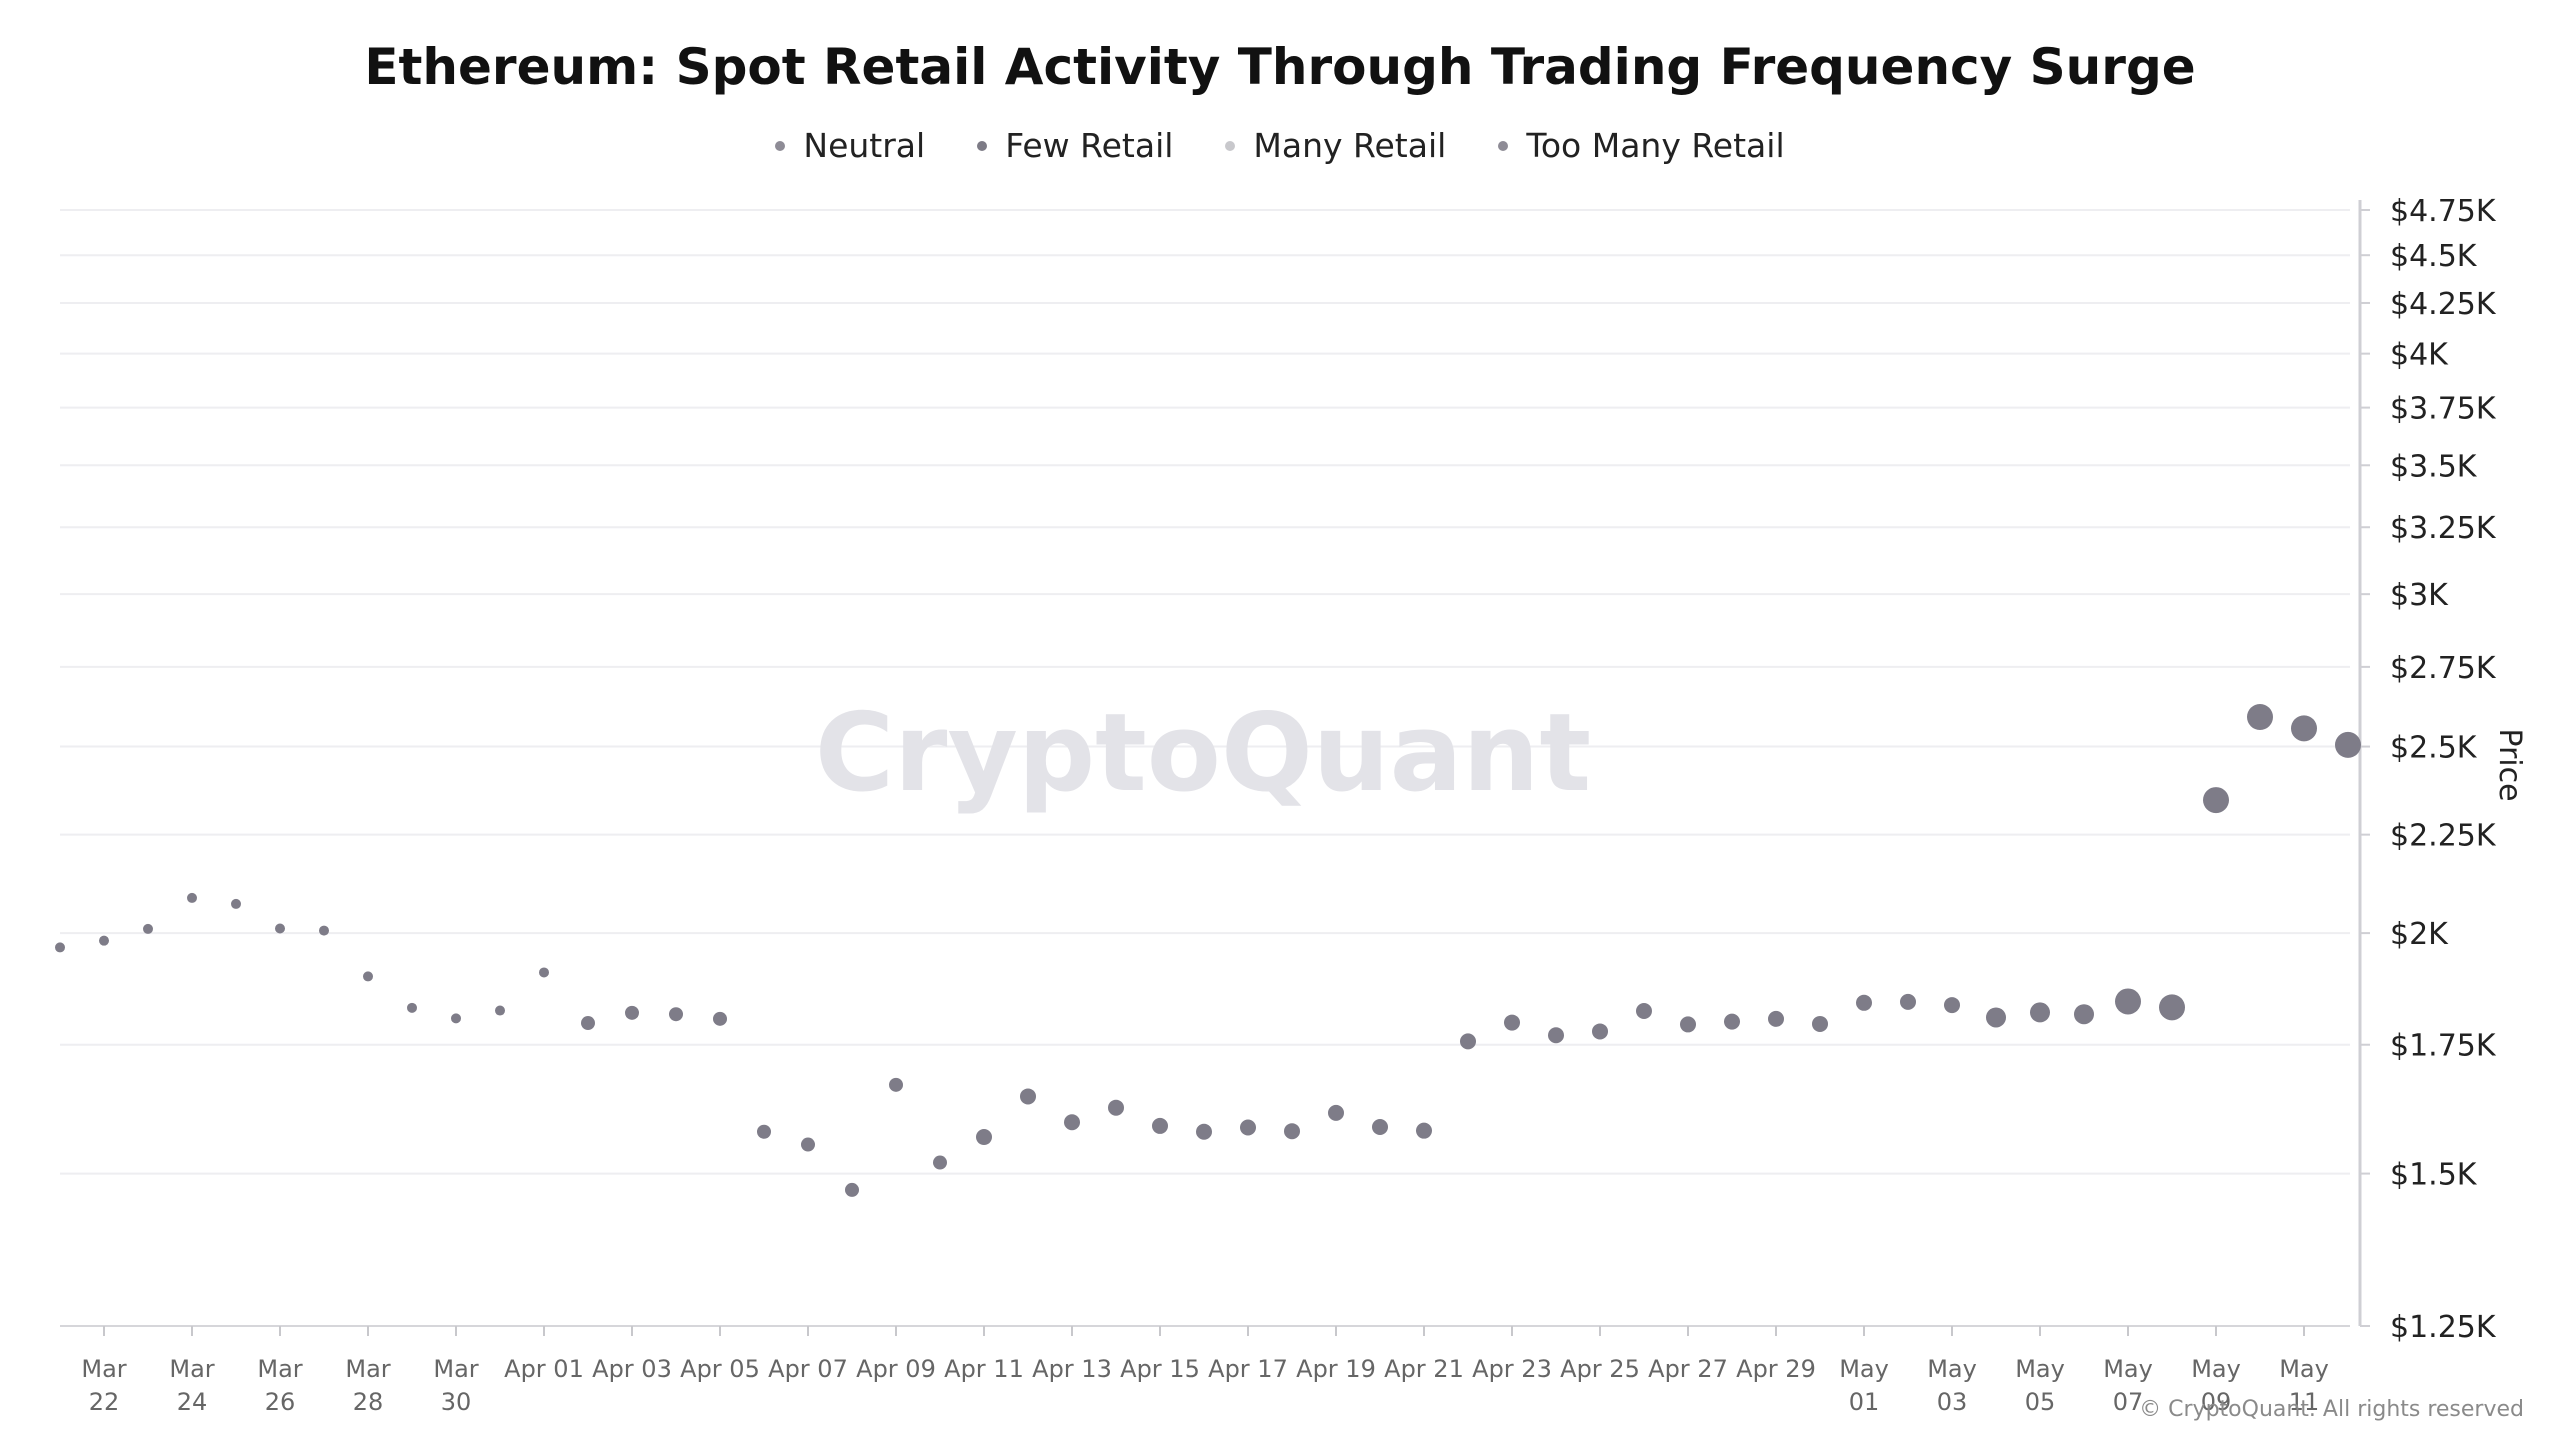 Image resolution: width=2560 pixels, height=1440 pixels. What do you see at coordinates (1075, 145) in the screenshot?
I see `legend-item-few-retail: Few Retail` at bounding box center [1075, 145].